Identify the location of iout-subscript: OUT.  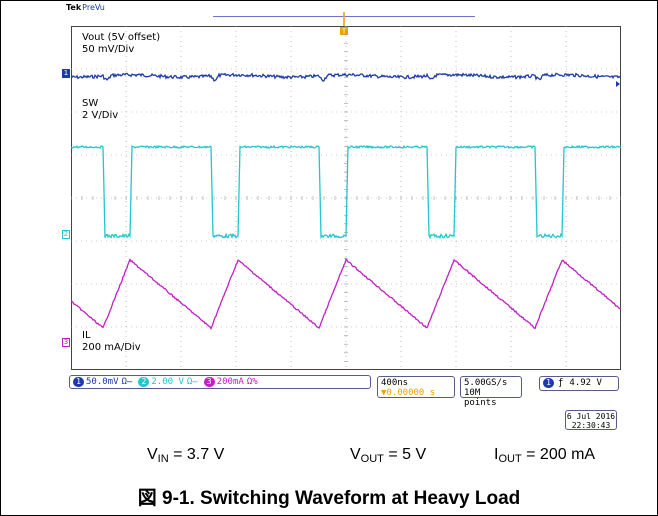
(510, 459).